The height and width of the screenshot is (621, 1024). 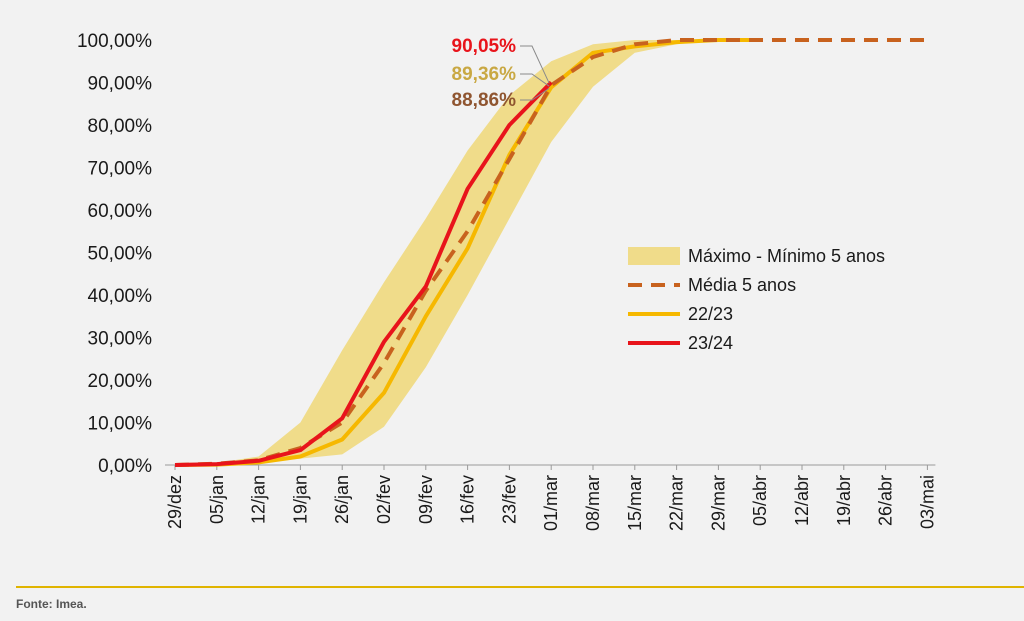 What do you see at coordinates (786, 256) in the screenshot?
I see `legend-label: Máximo - Mínimo 5 anos` at bounding box center [786, 256].